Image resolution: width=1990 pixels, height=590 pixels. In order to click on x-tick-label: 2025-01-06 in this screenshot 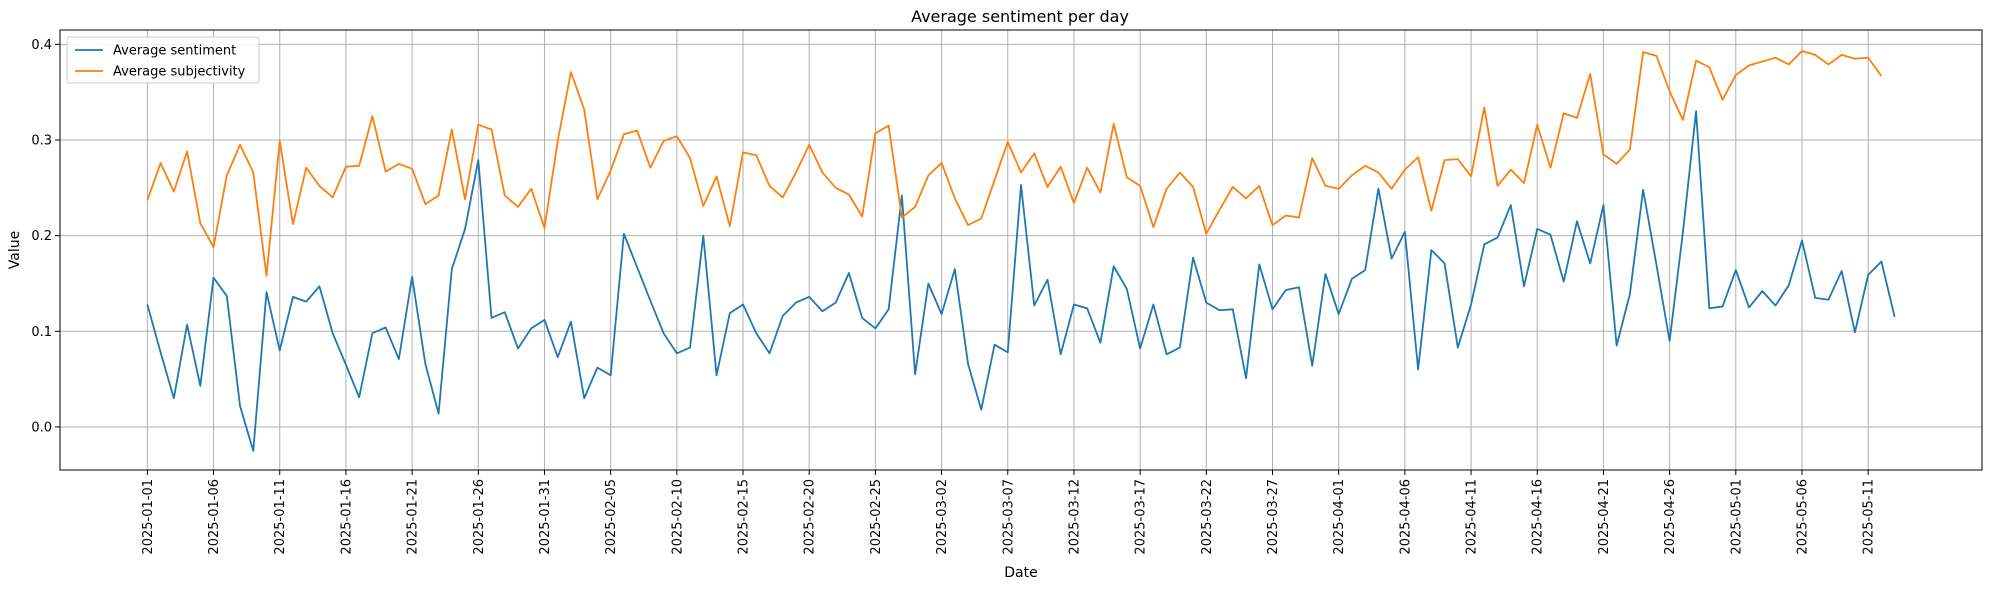, I will do `click(214, 517)`.